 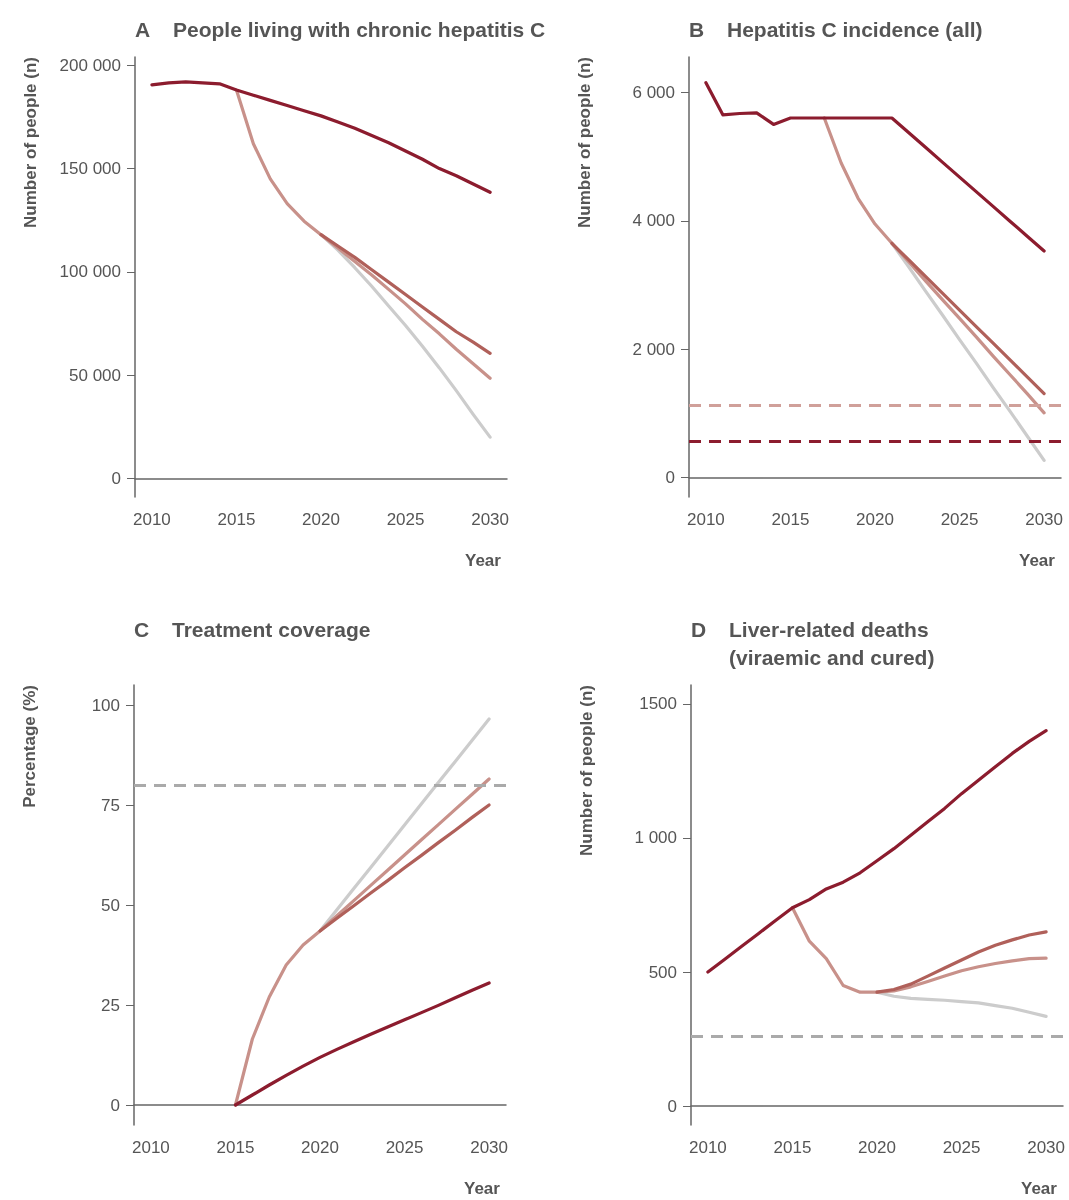 I want to click on chart-title: B Hepatitis C incidence (all), so click(x=836, y=29).